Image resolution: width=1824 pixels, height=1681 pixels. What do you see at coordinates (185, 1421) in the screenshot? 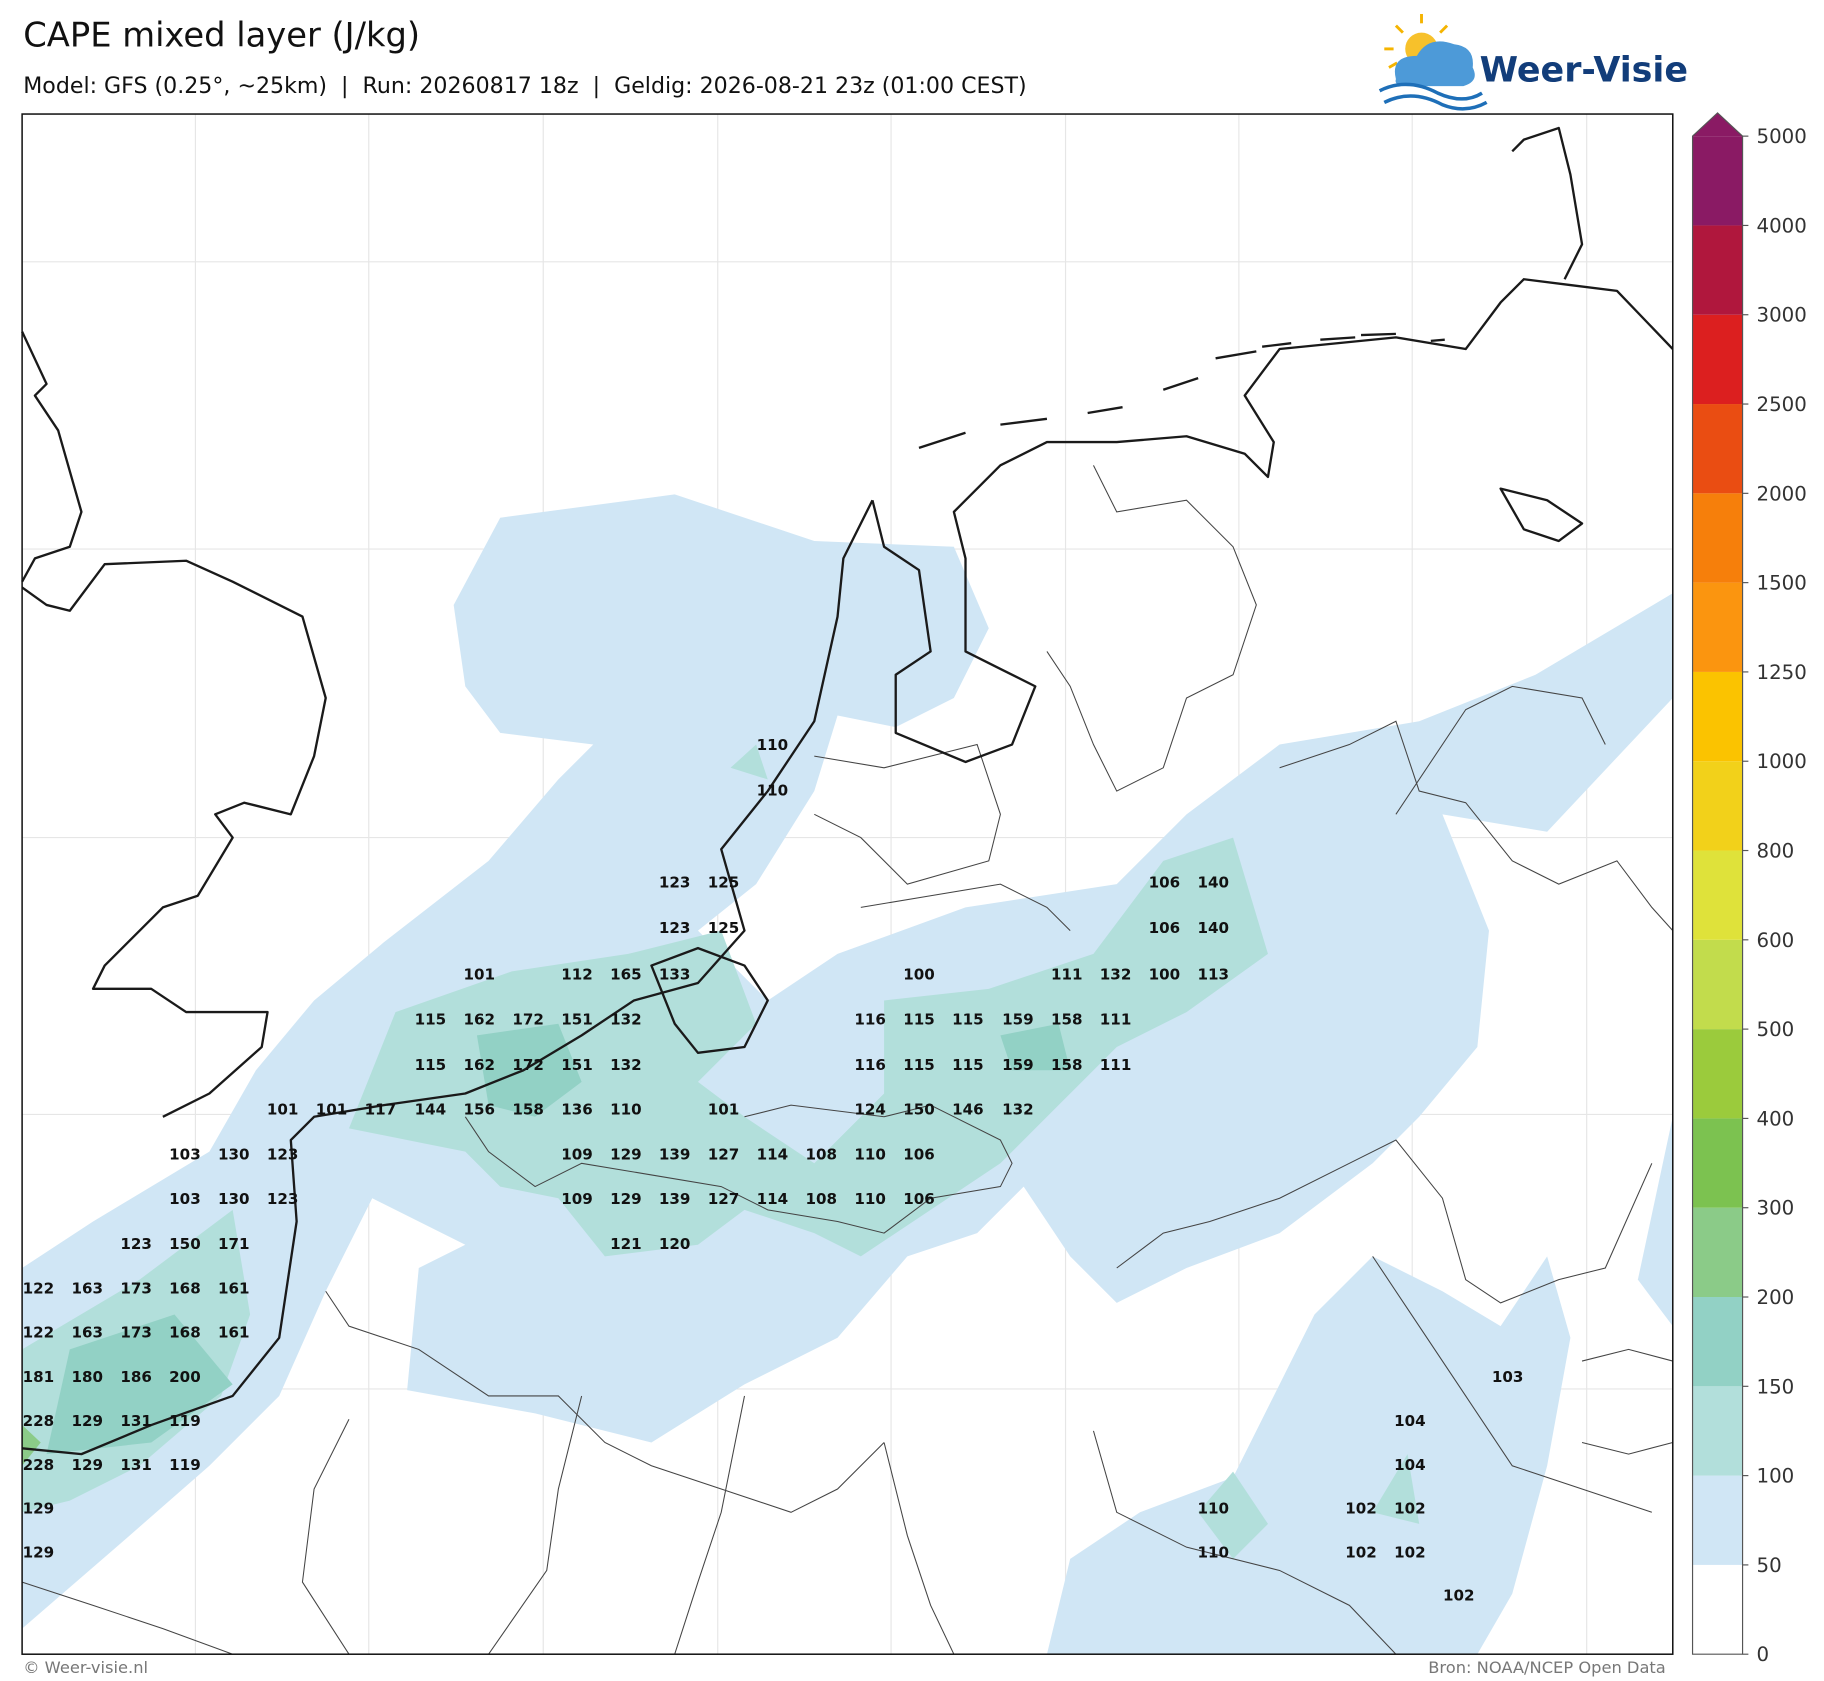
I see `value-label: 119` at bounding box center [185, 1421].